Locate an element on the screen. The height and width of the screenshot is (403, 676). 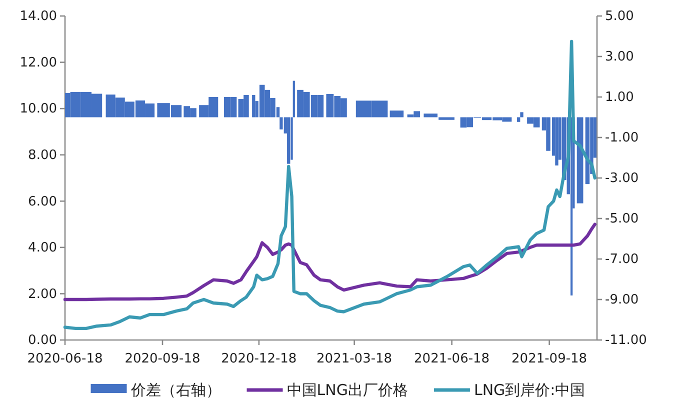
y-tick-label: 12.00 is located at coordinates (38, 62).